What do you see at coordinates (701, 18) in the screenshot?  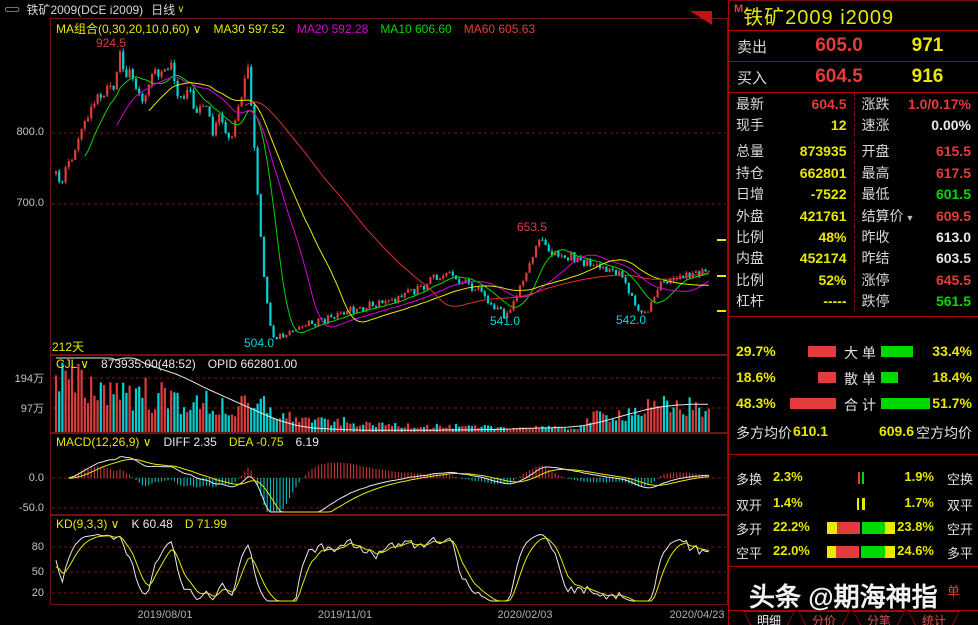 I see `corner-triangle-icon` at bounding box center [701, 18].